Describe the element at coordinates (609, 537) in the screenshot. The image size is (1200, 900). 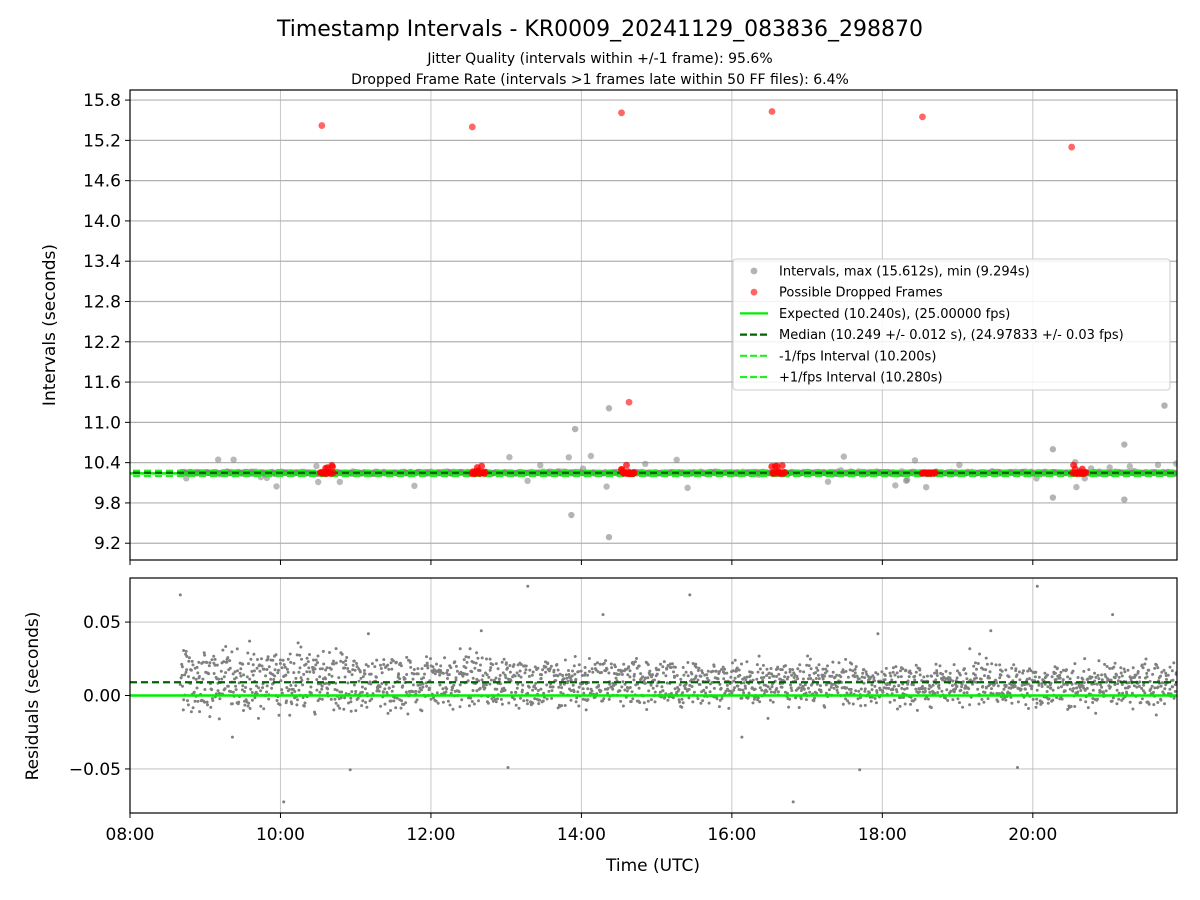
I see `interval-outlier-point` at that location.